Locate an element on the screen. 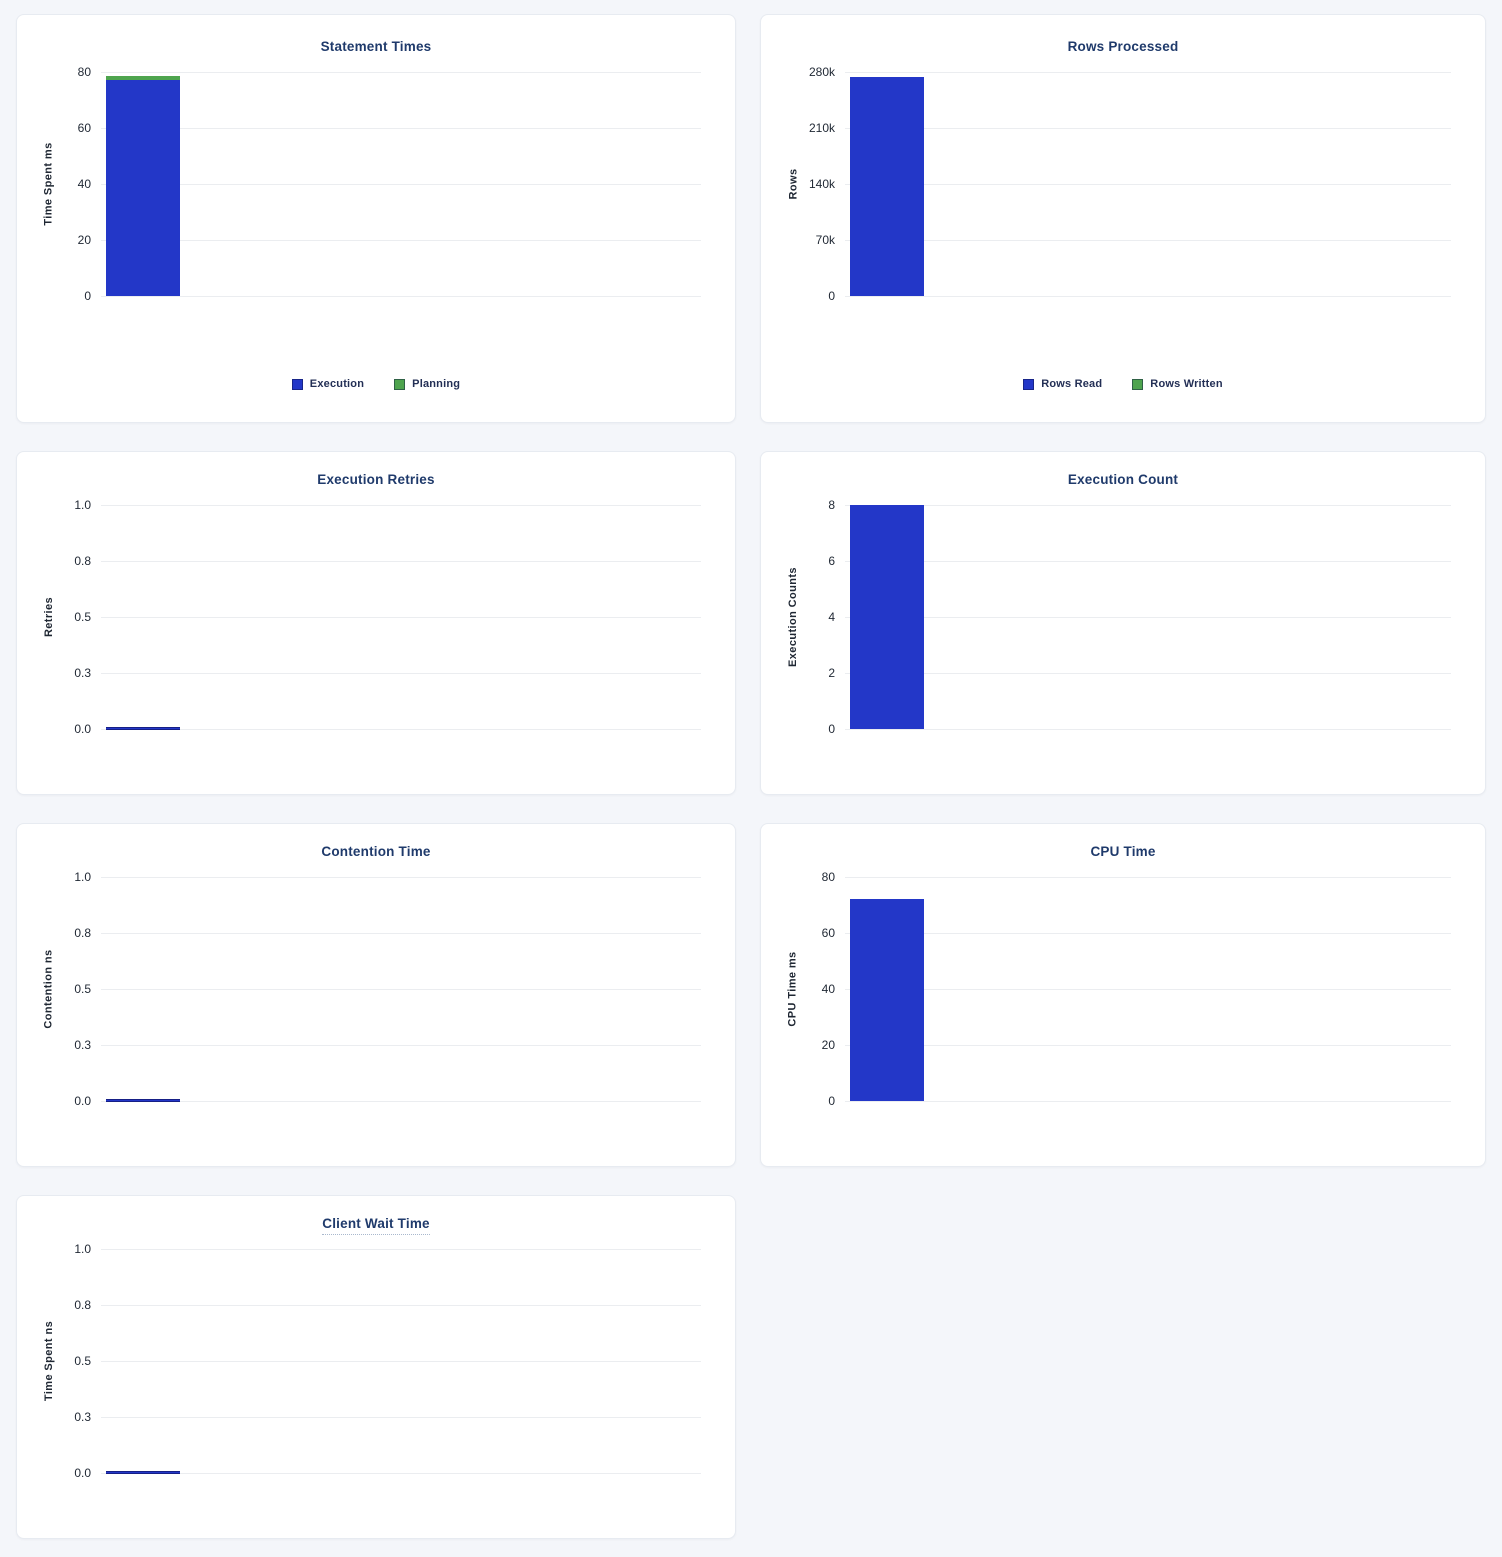 The image size is (1502, 1557). chart-title-execution-retries: Execution Retries is located at coordinates (376, 479).